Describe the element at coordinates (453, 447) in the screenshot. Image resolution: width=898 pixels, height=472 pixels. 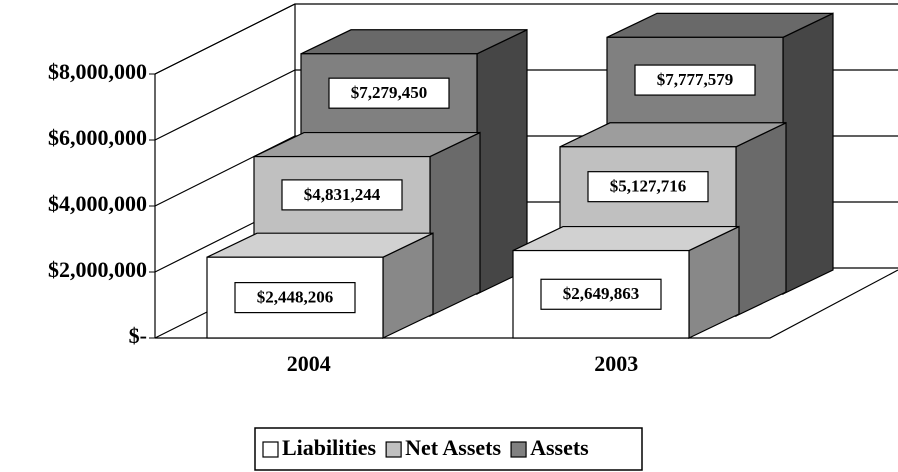
I see `legend-label: Net Assets` at that location.